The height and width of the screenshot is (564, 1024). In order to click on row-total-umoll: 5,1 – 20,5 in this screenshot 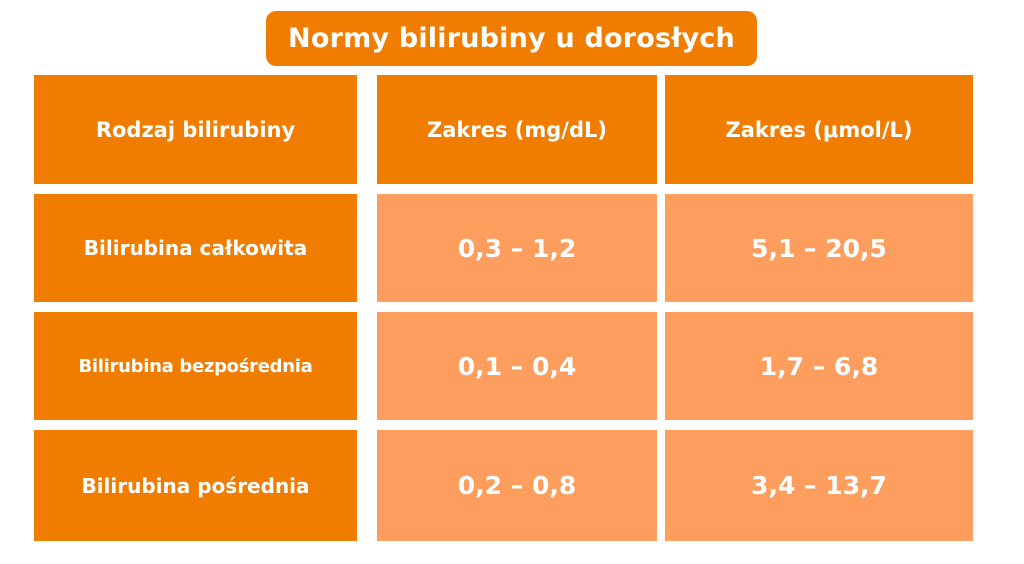, I will do `click(819, 248)`.